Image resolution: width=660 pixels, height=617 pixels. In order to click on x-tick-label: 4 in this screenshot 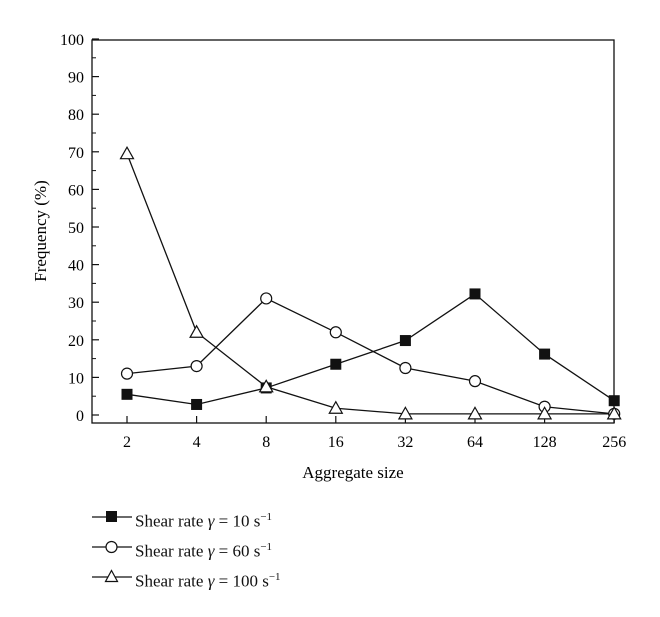, I will do `click(197, 442)`.